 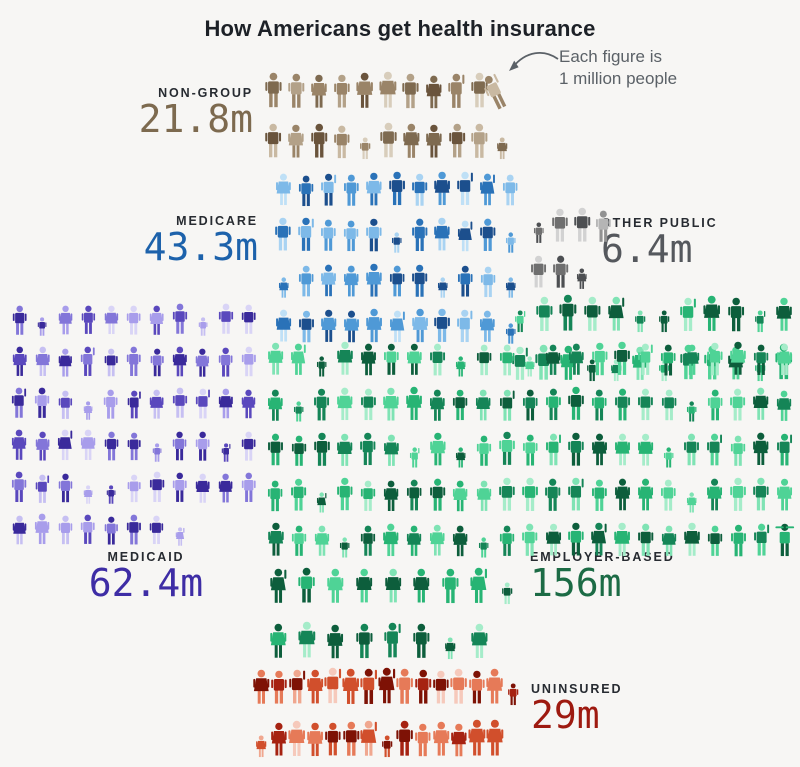 What do you see at coordinates (138, 113) in the screenshot?
I see `section-non-group-labels: NON-GROUP 21.8m` at bounding box center [138, 113].